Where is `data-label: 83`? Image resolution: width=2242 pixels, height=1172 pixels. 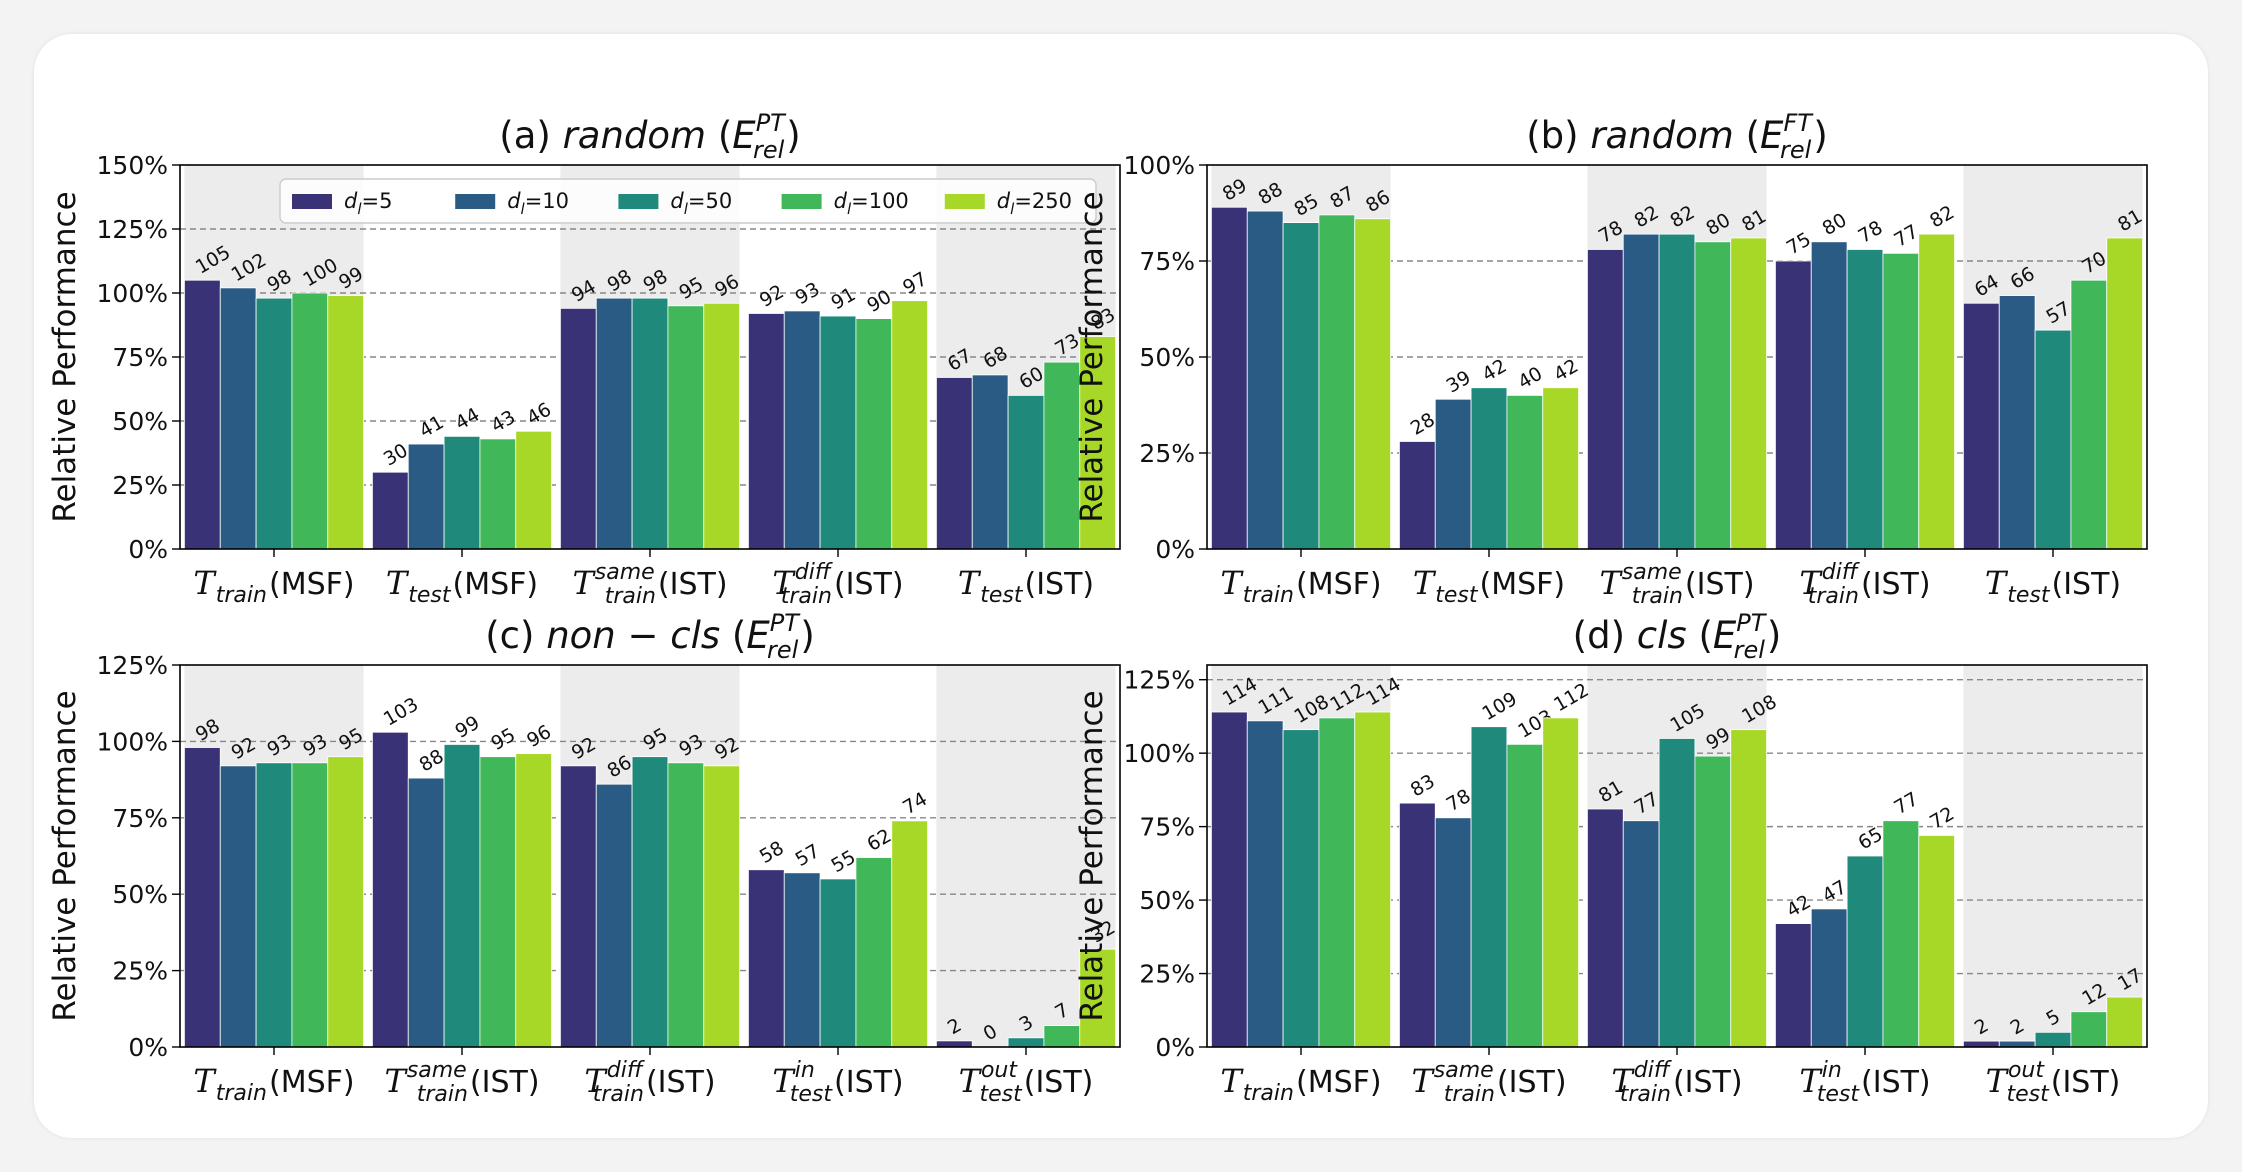 data-label: 83 is located at coordinates (1423, 785).